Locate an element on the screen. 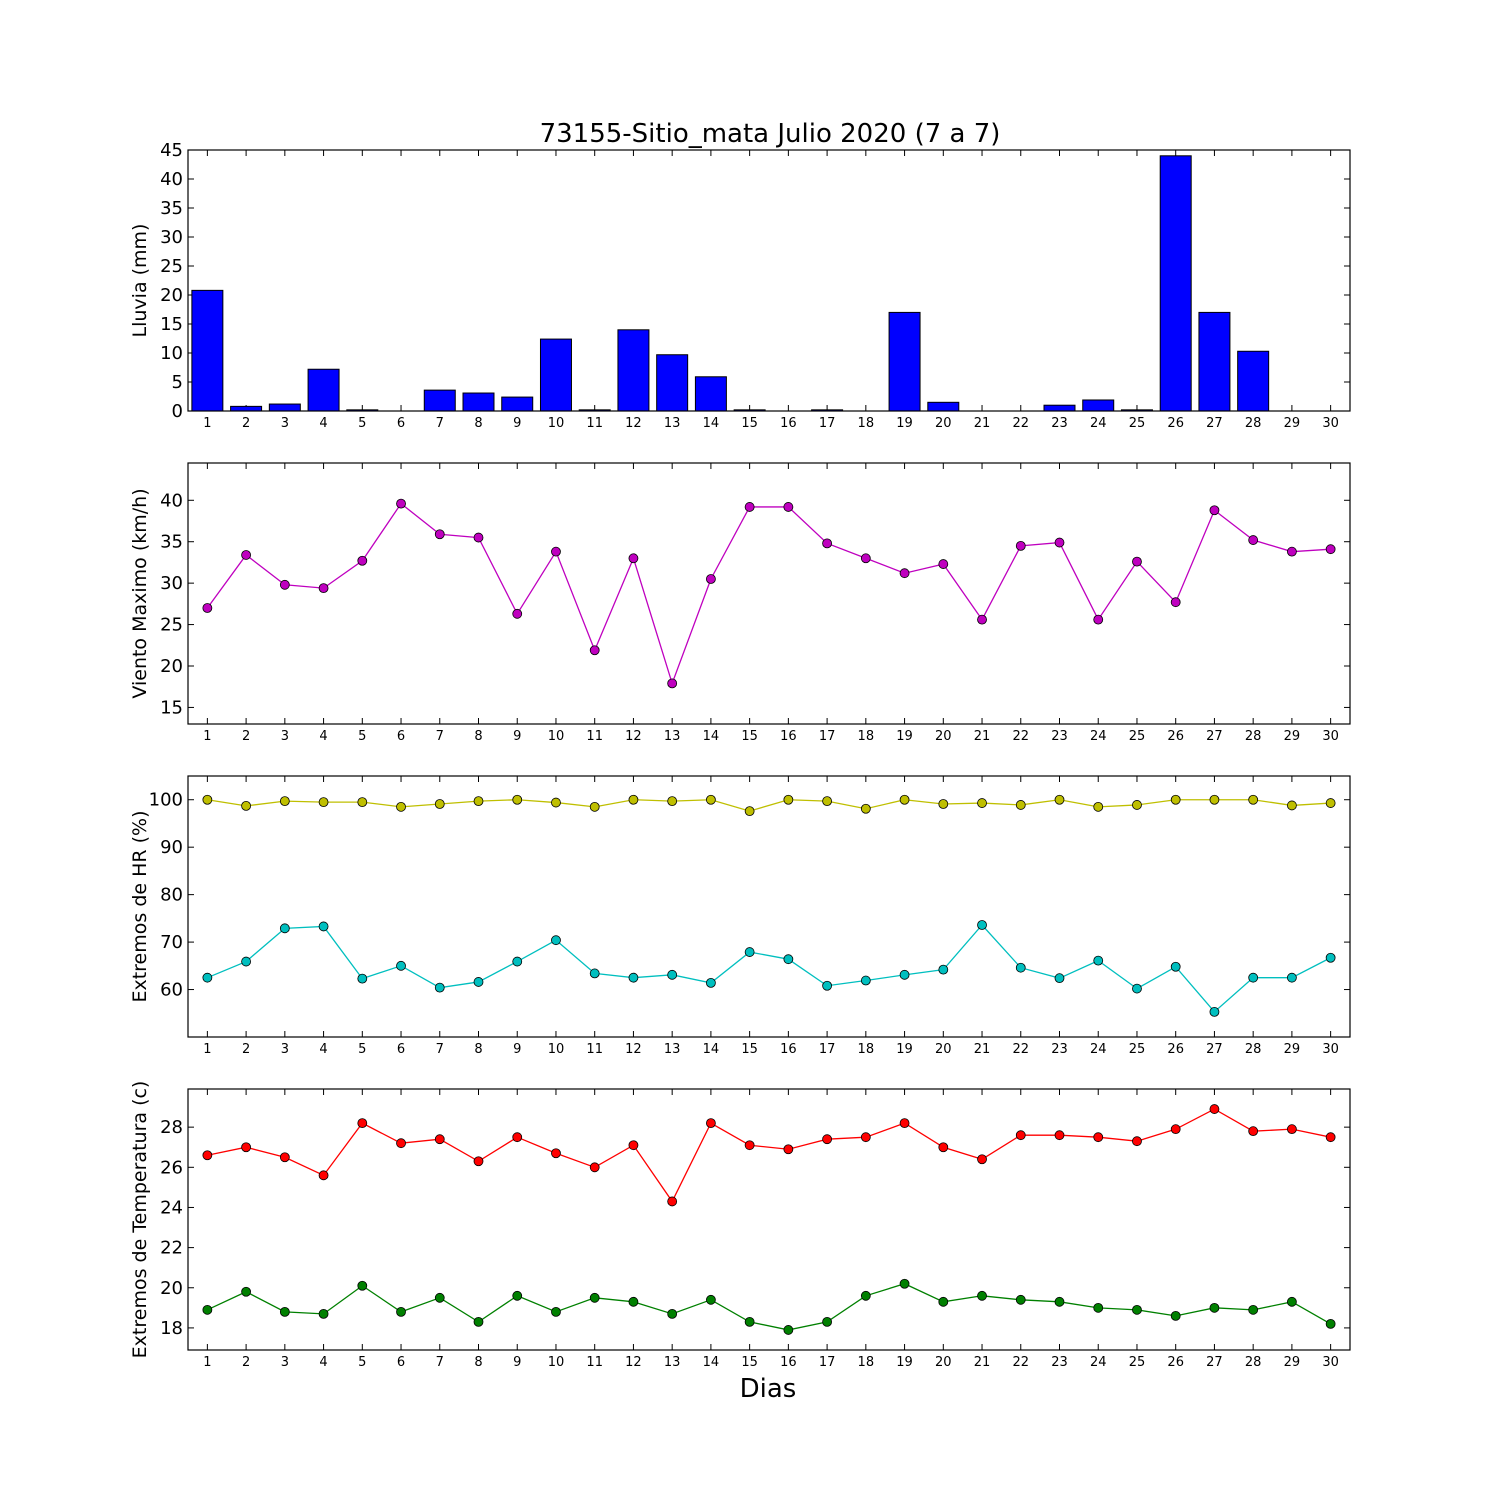  x-tick-label: 14 is located at coordinates (711, 1049).